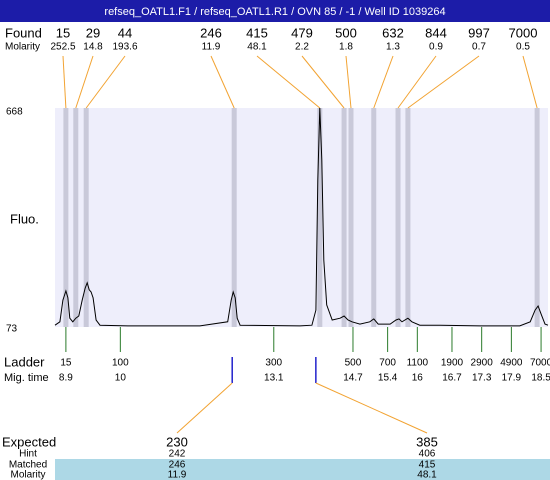 The height and width of the screenshot is (480, 550). Describe the element at coordinates (12, 329) in the screenshot. I see `y-tick-label: 73` at that location.